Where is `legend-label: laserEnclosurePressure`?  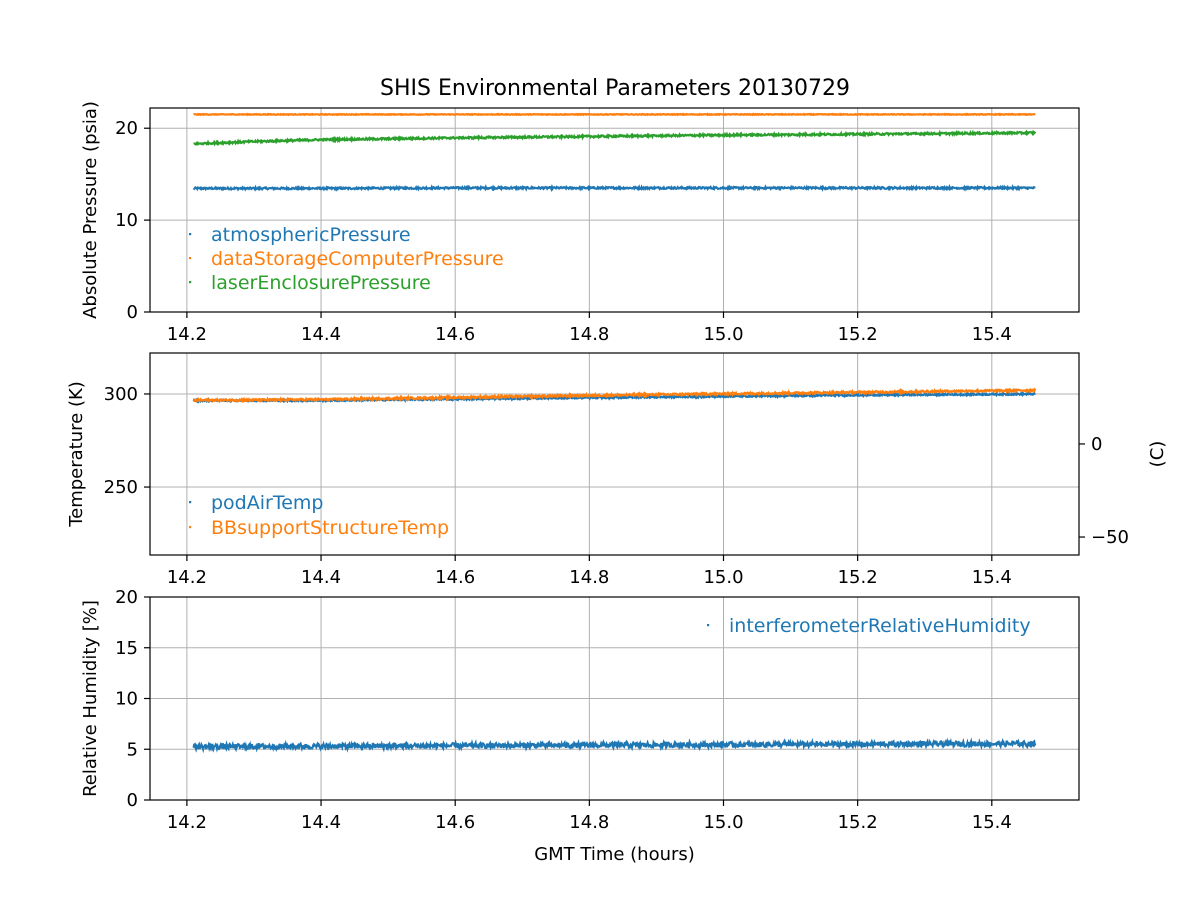 legend-label: laserEnclosurePressure is located at coordinates (321, 283).